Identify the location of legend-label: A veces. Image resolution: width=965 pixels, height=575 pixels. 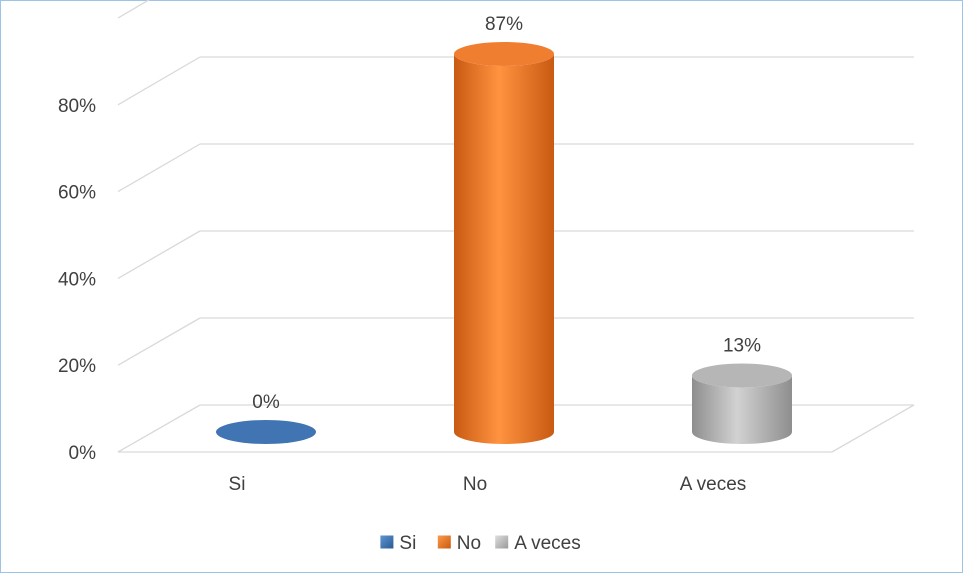
(547, 543).